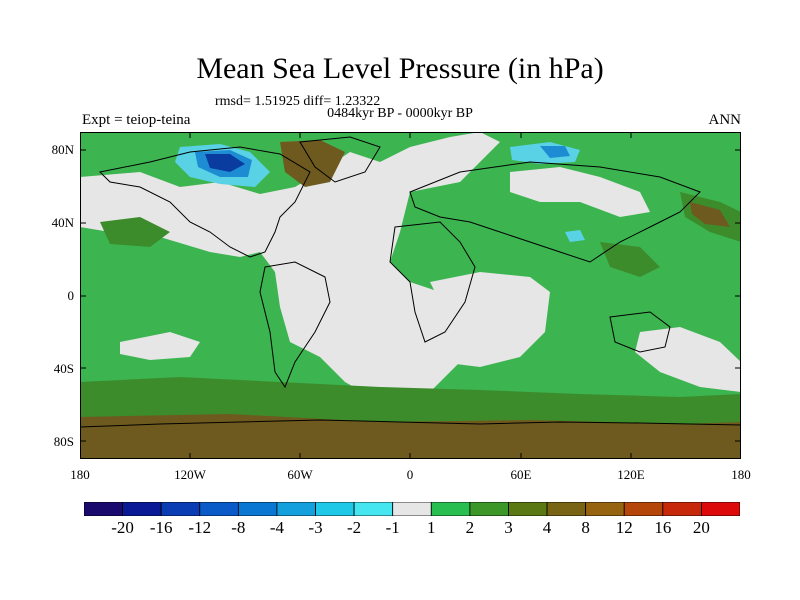 This screenshot has height=600, width=800. What do you see at coordinates (431, 527) in the screenshot?
I see `colorbar-label: 1` at bounding box center [431, 527].